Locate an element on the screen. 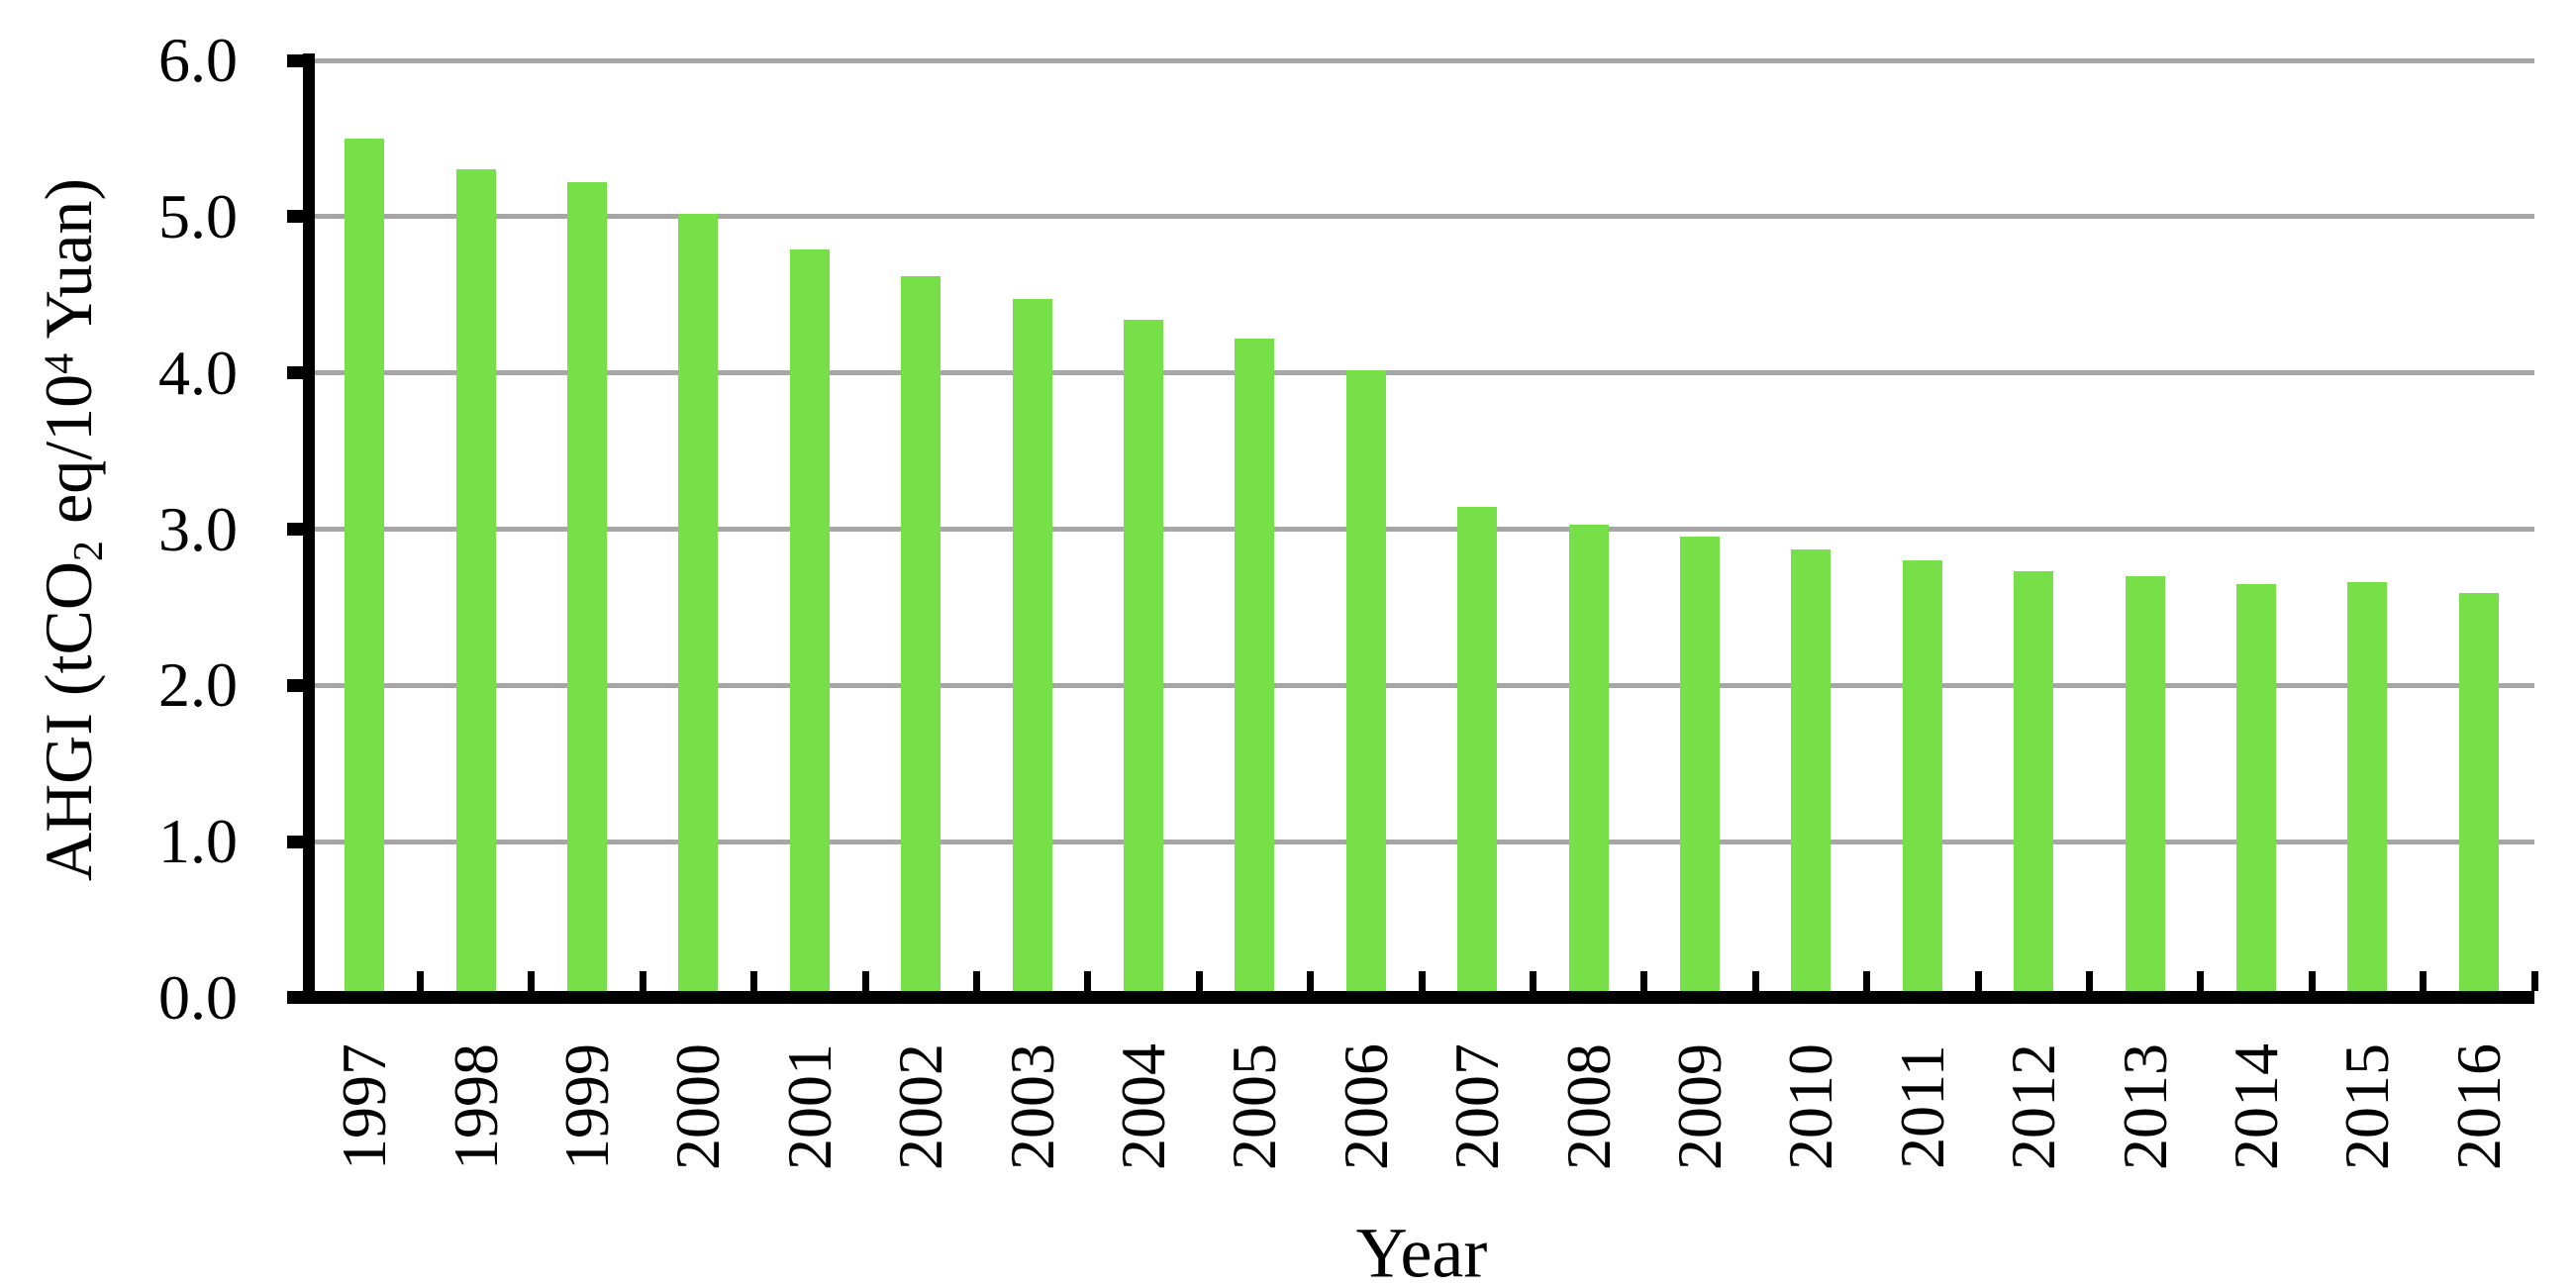 The height and width of the screenshot is (1288, 2576). x-tick-label: 2005 is located at coordinates (1254, 1106).